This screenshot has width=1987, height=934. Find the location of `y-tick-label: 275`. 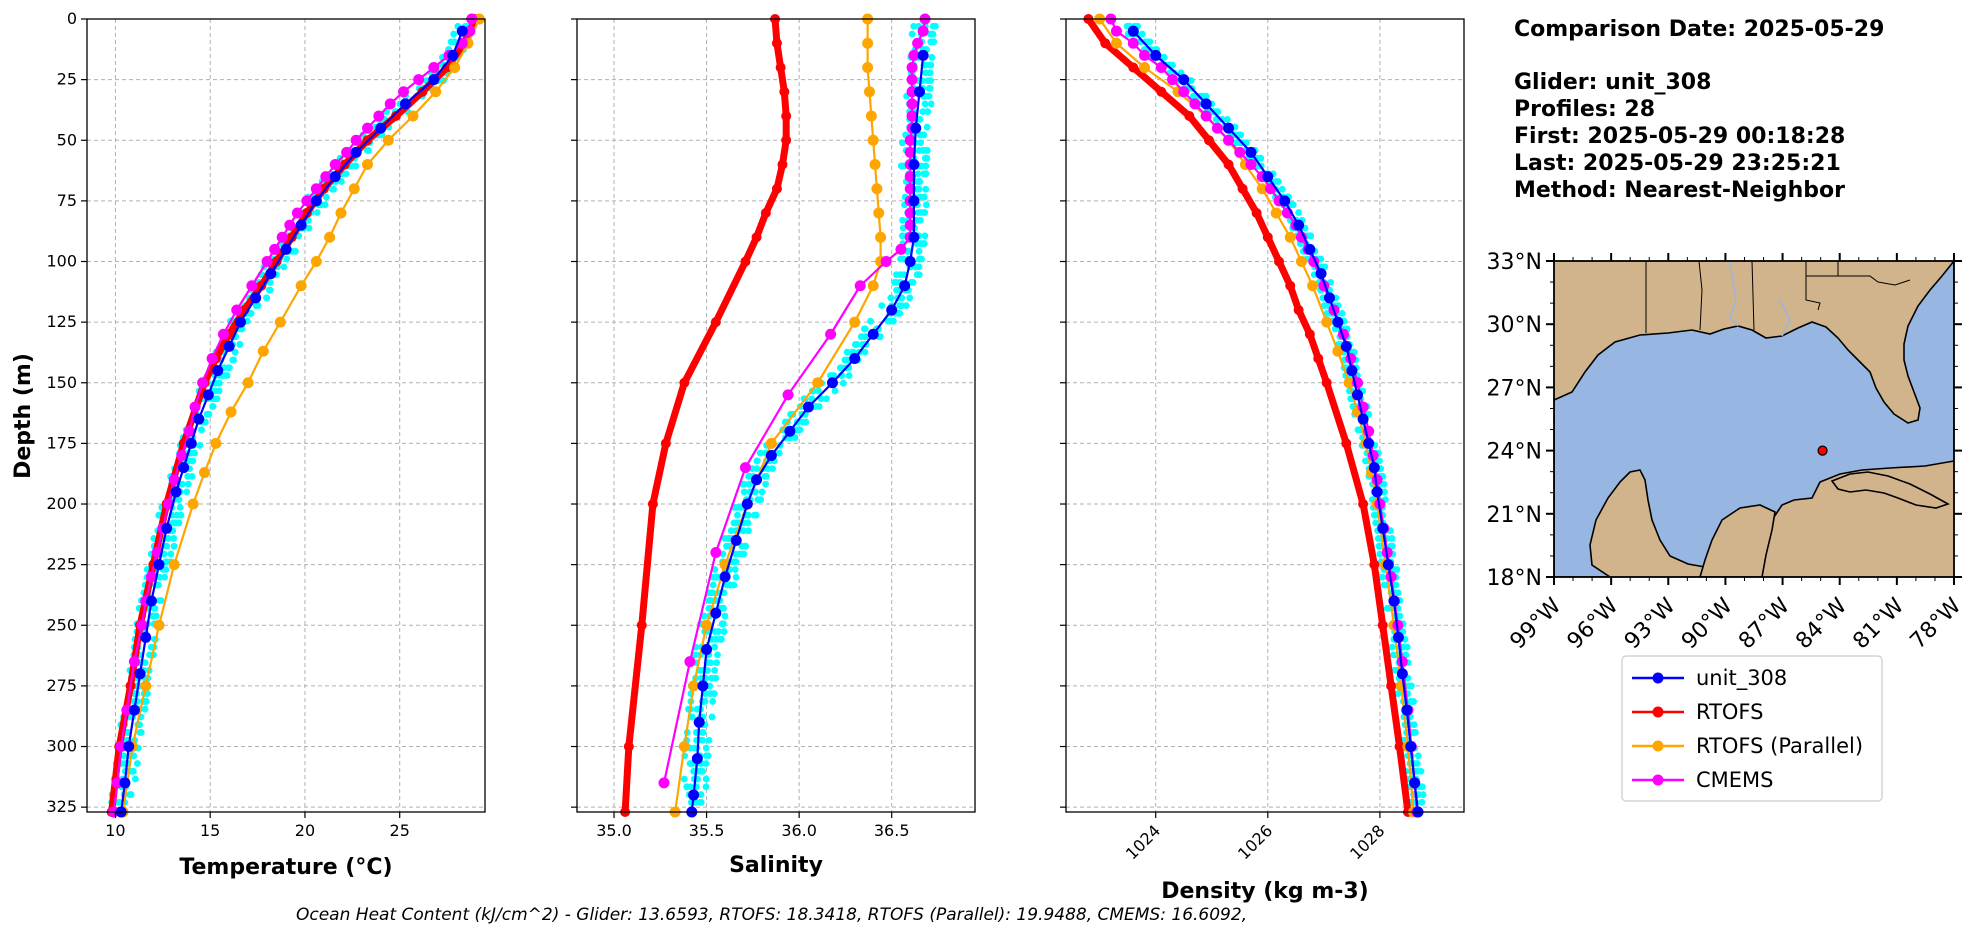

y-tick-label: 275 is located at coordinates (61, 685).